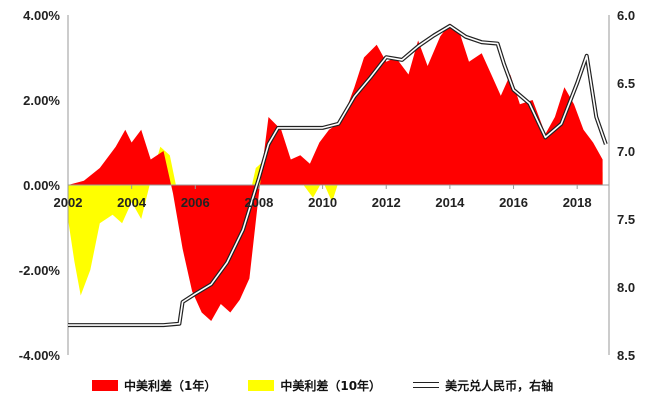  Describe the element at coordinates (626, 219) in the screenshot. I see `y-right-tick-label: 7.5` at that location.